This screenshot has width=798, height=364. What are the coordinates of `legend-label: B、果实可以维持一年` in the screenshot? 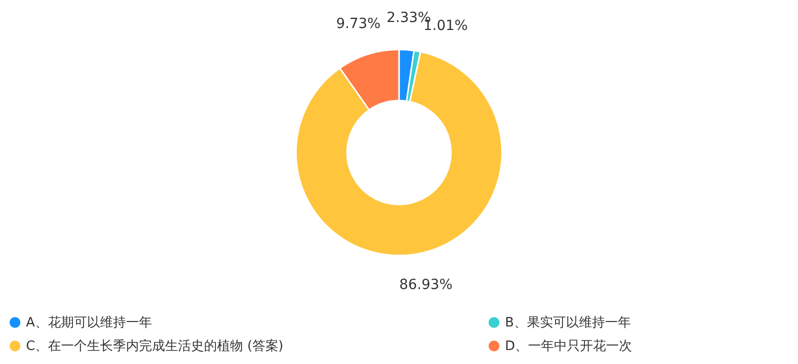 It's located at (568, 322).